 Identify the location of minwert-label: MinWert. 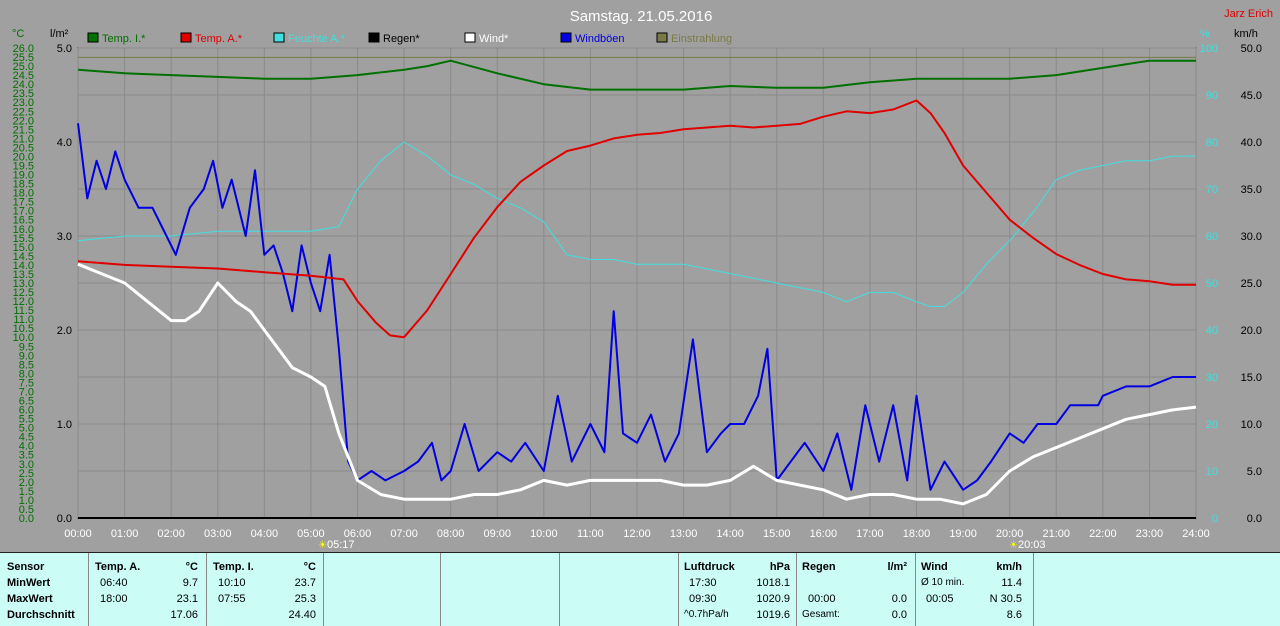
(29, 583).